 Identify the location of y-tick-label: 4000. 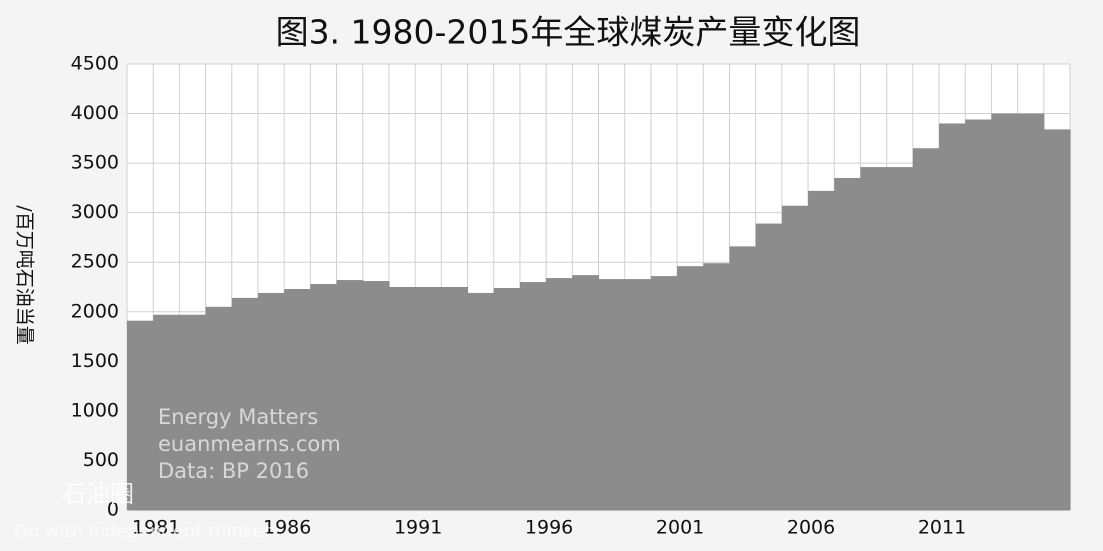
(95, 113).